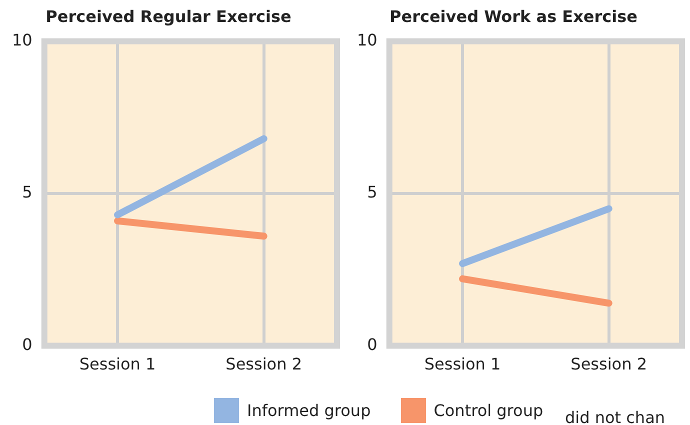 The width and height of the screenshot is (690, 425). Describe the element at coordinates (309, 410) in the screenshot. I see `legend-label: Informed group` at that location.